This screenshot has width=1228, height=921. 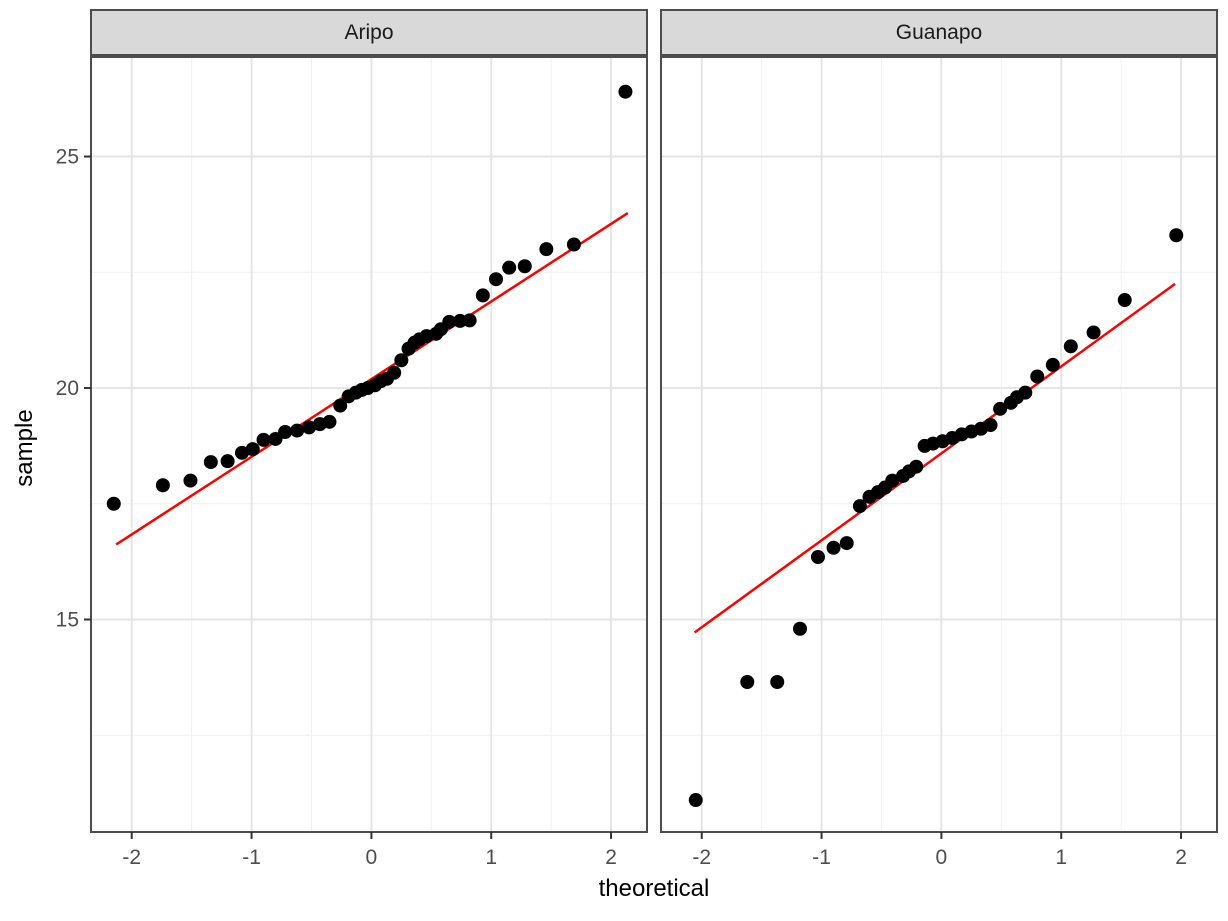 I want to click on facet-strip-guanapo: Guanapo, so click(x=939, y=32).